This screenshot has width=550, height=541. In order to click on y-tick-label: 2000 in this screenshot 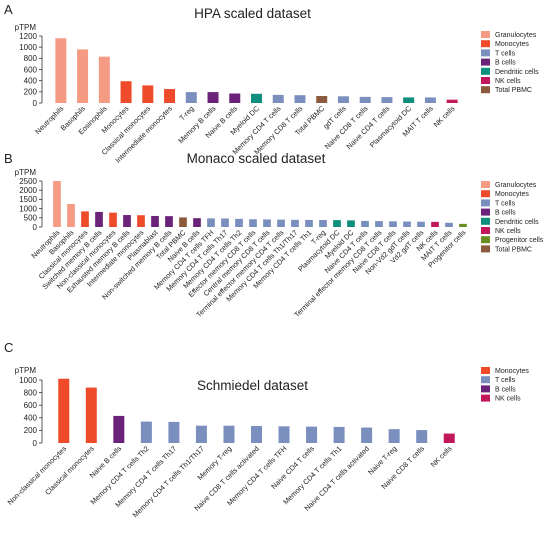, I will do `click(28, 190)`.